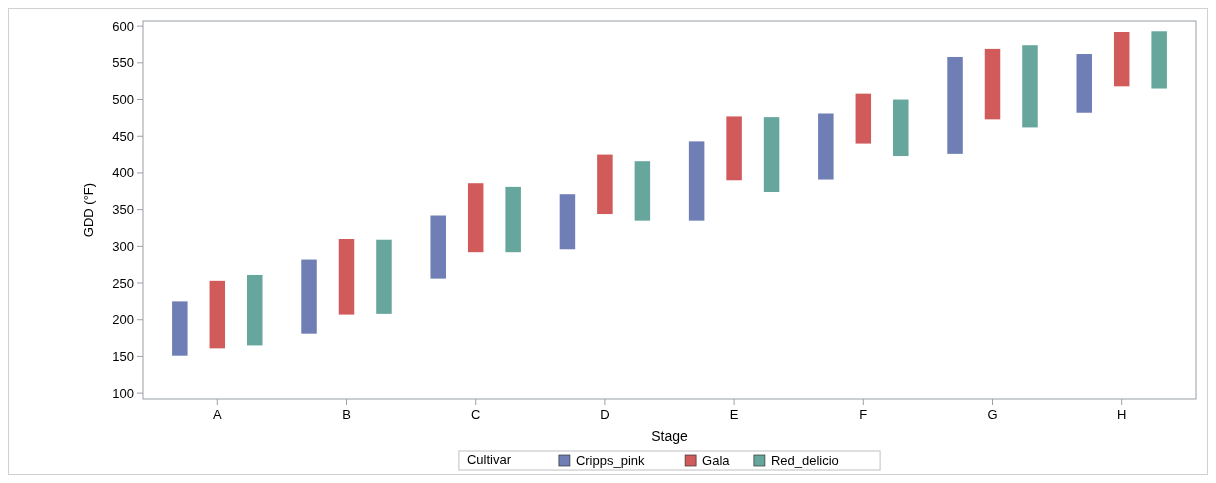 The width and height of the screenshot is (1216, 483). What do you see at coordinates (863, 414) in the screenshot?
I see `x-tick-label: F` at bounding box center [863, 414].